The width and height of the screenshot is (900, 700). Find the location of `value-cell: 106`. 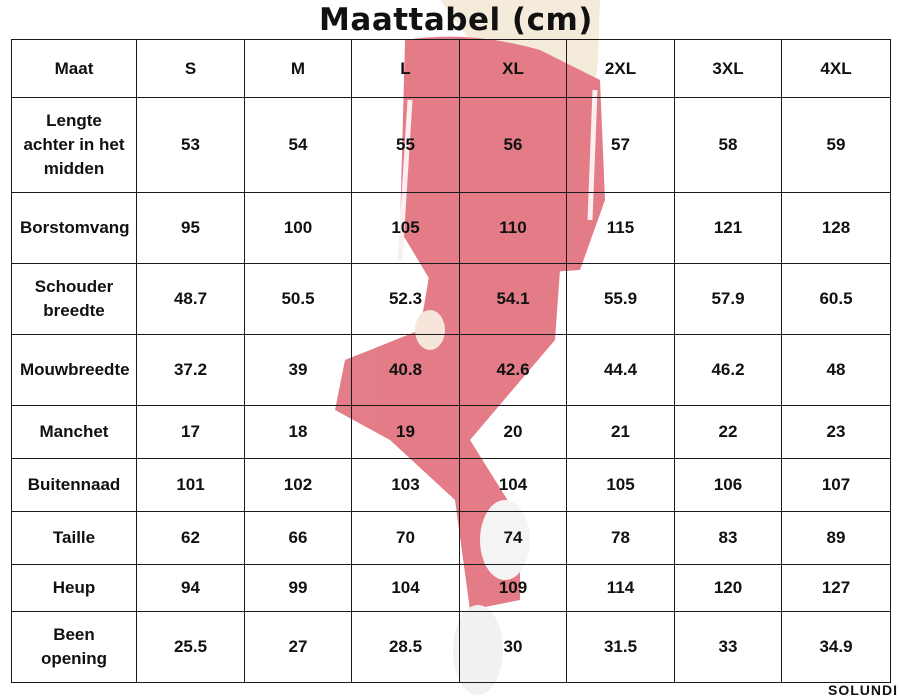

value-cell: 106 is located at coordinates (728, 485).